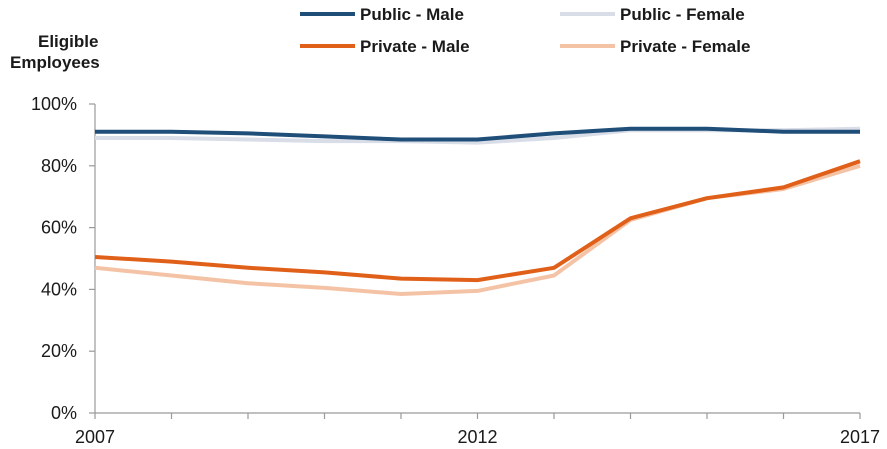  I want to click on legend-item-public-male: Public - Male, so click(382, 14).